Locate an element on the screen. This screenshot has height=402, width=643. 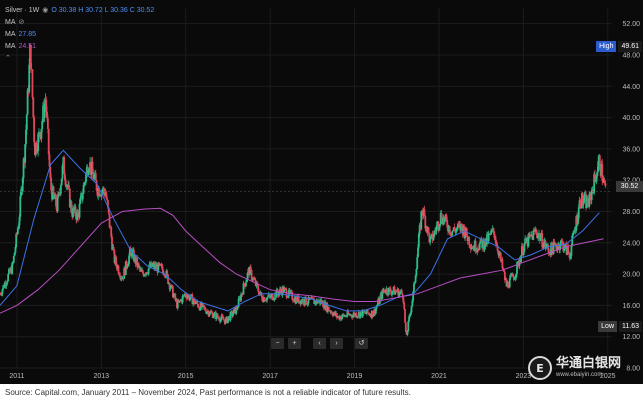
high-tag: High 49.61 is located at coordinates (619, 46).